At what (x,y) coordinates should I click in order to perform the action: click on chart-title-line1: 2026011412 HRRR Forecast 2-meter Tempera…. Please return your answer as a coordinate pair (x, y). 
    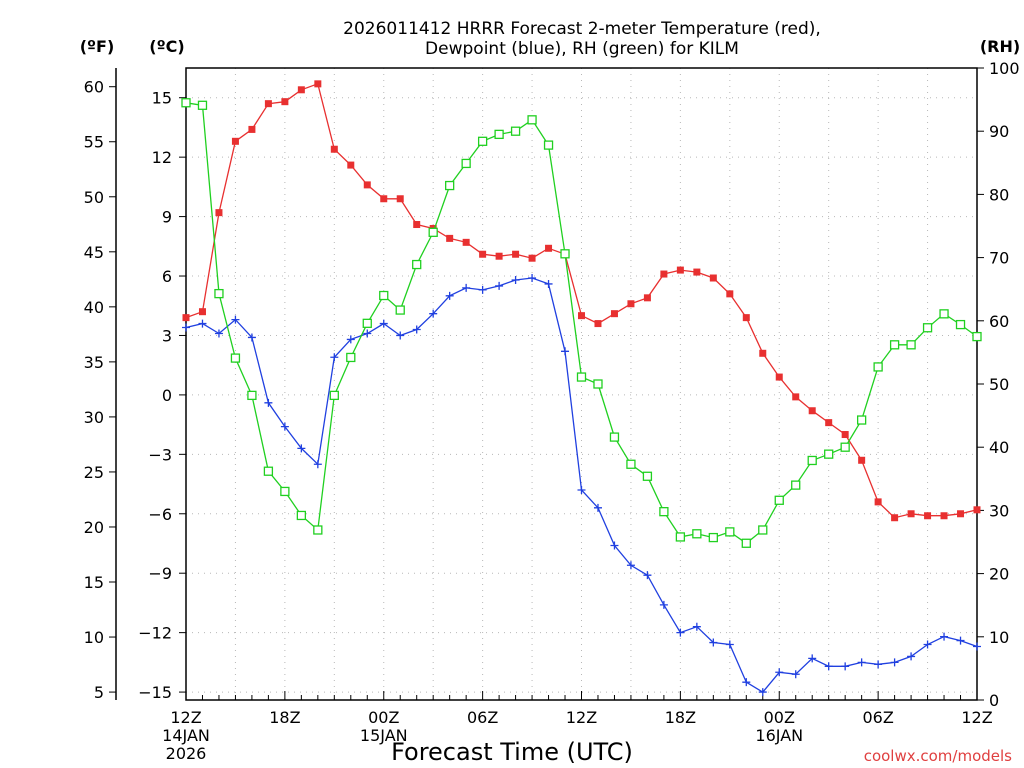
    Looking at the image, I should click on (582, 29).